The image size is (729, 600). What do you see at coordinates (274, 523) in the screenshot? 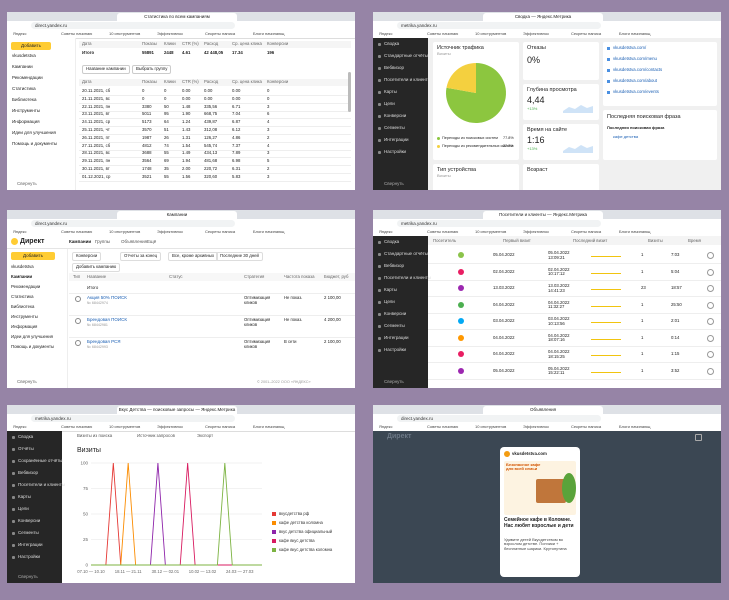
I see `legend-swatch` at bounding box center [274, 523].